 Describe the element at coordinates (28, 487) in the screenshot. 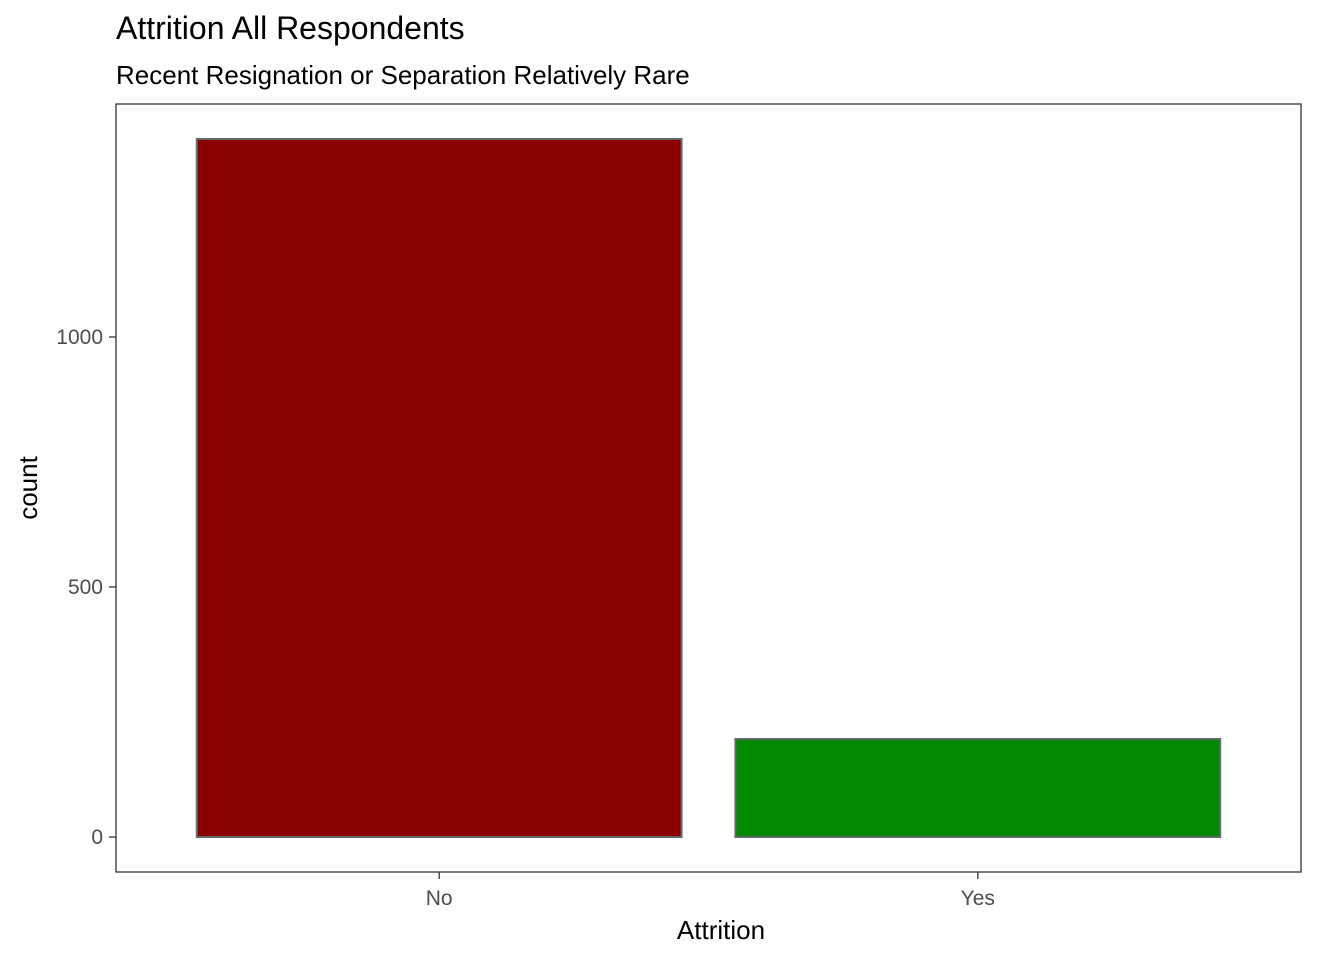

I see `y-axis-title: count` at that location.